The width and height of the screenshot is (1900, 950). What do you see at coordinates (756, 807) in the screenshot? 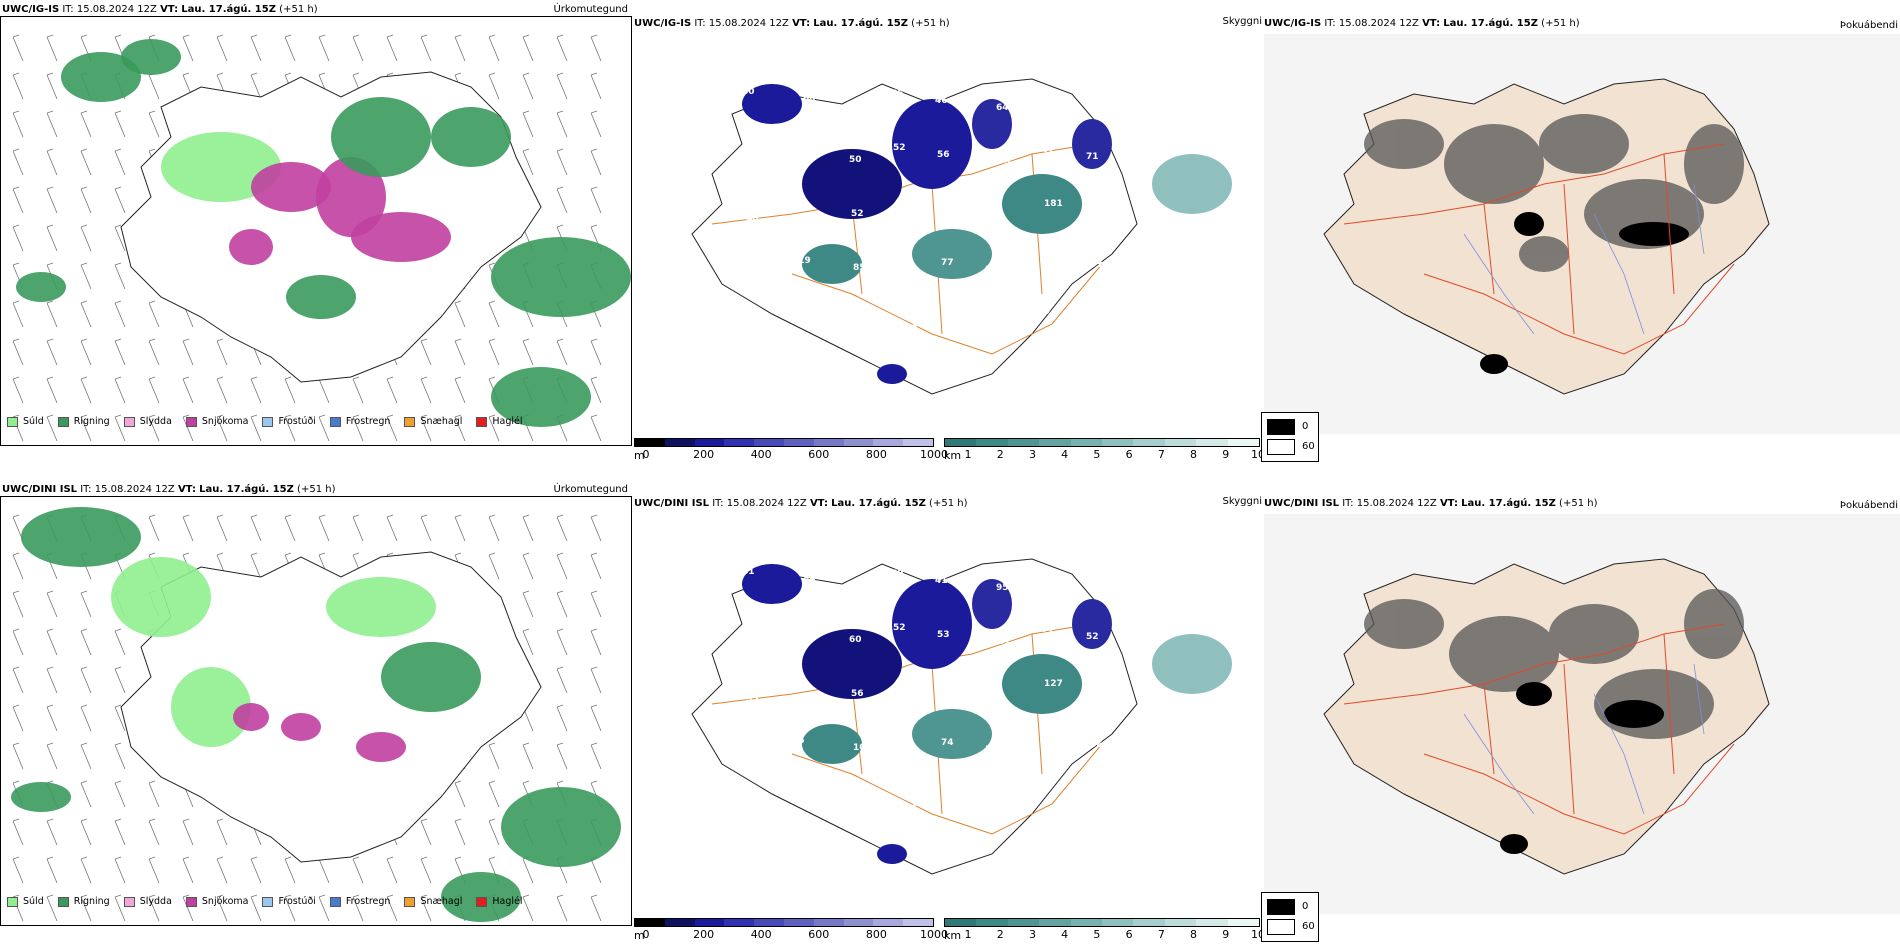
I see `cloud-base-label: 71` at bounding box center [756, 807].